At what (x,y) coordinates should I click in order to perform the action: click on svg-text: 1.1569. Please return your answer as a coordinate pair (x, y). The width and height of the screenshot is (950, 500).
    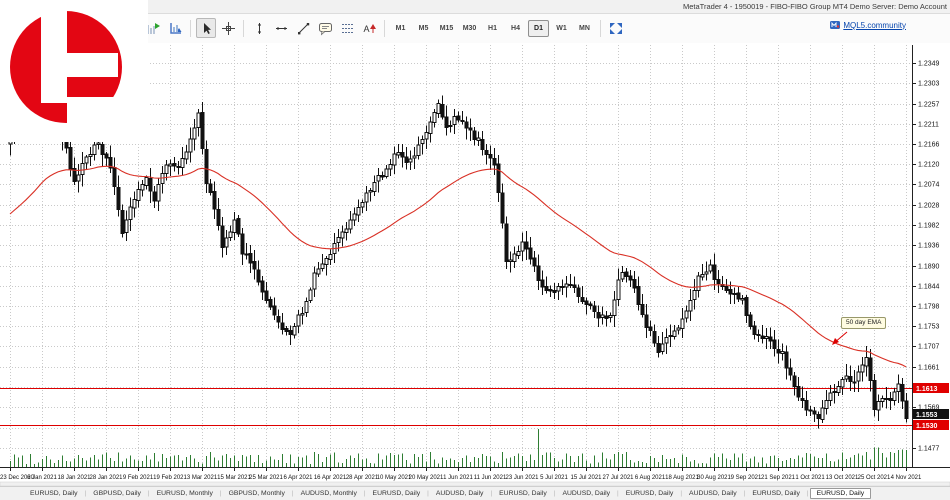
    Looking at the image, I should click on (929, 408).